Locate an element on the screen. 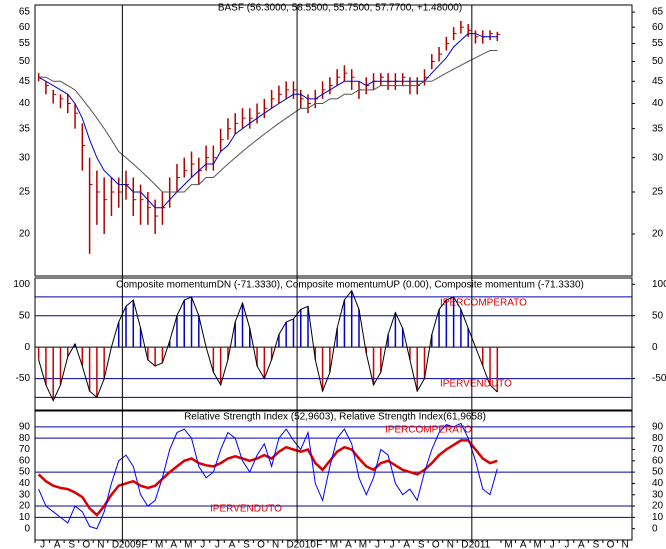 Image resolution: width=666 pixels, height=549 pixels. x-tick-label: F is located at coordinates (145, 544).